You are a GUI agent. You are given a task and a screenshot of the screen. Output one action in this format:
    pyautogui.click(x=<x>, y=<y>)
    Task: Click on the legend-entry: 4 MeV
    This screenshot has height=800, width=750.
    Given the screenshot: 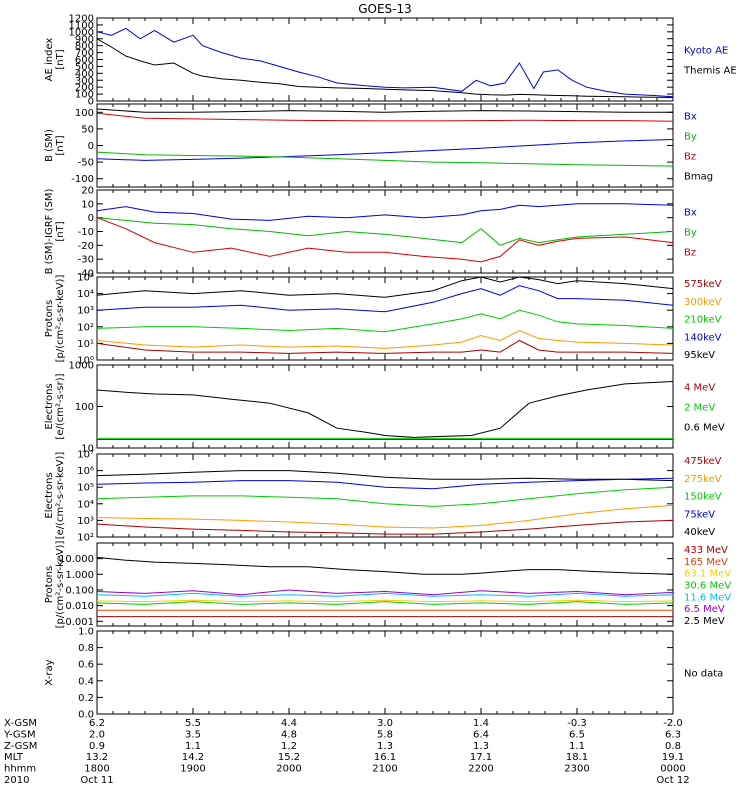 What is the action you would take?
    pyautogui.click(x=699, y=388)
    